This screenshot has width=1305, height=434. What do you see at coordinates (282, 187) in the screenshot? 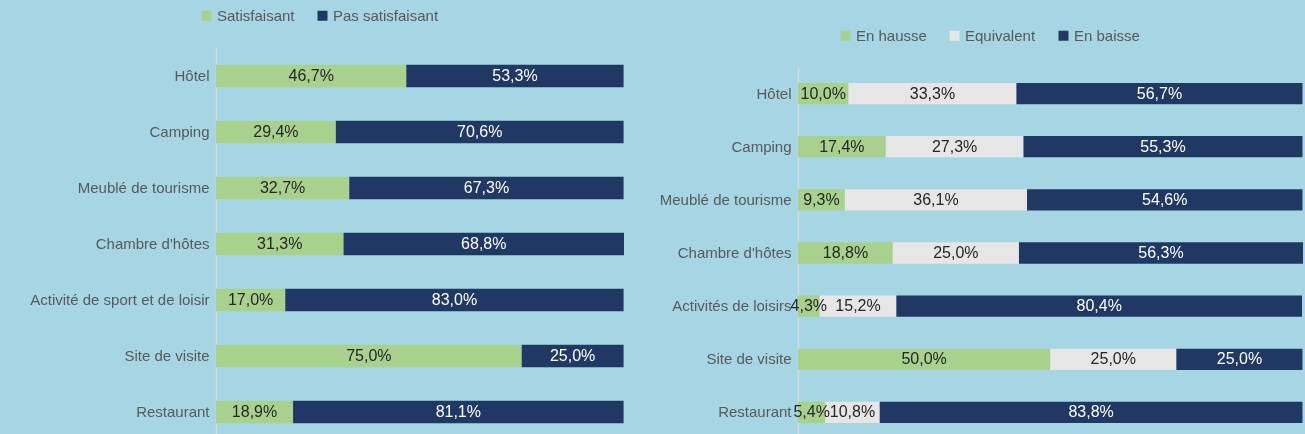
I see `data-label: 32,7%` at bounding box center [282, 187].